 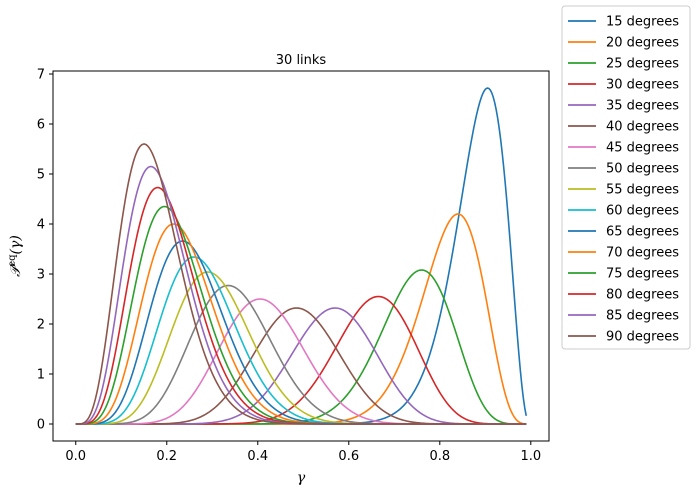 I want to click on x-tick-label: 0.6, so click(x=348, y=456).